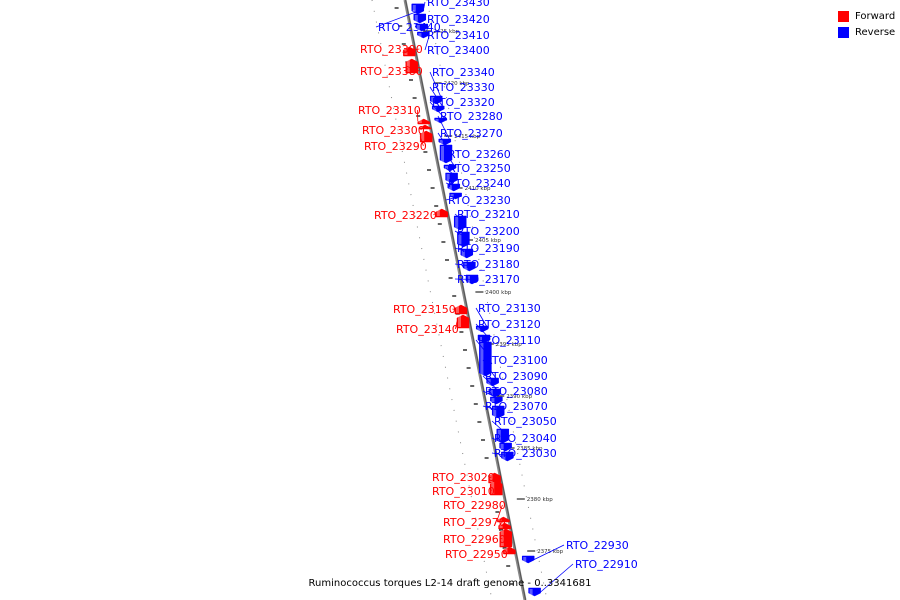 This screenshot has width=900, height=600. I want to click on gene-label: RTO_23020, so click(463, 477).